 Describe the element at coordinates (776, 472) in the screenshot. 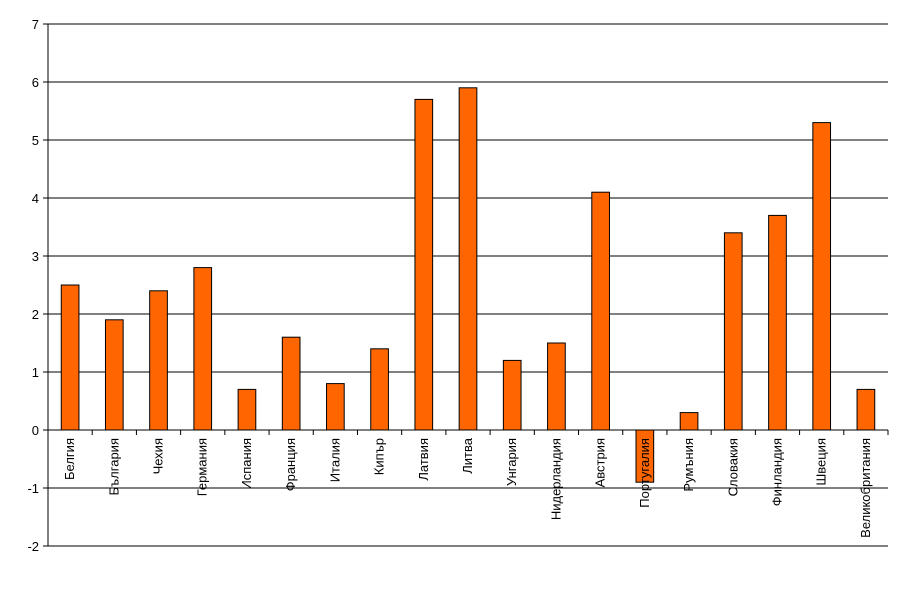

I see `category-label: Финландия` at that location.